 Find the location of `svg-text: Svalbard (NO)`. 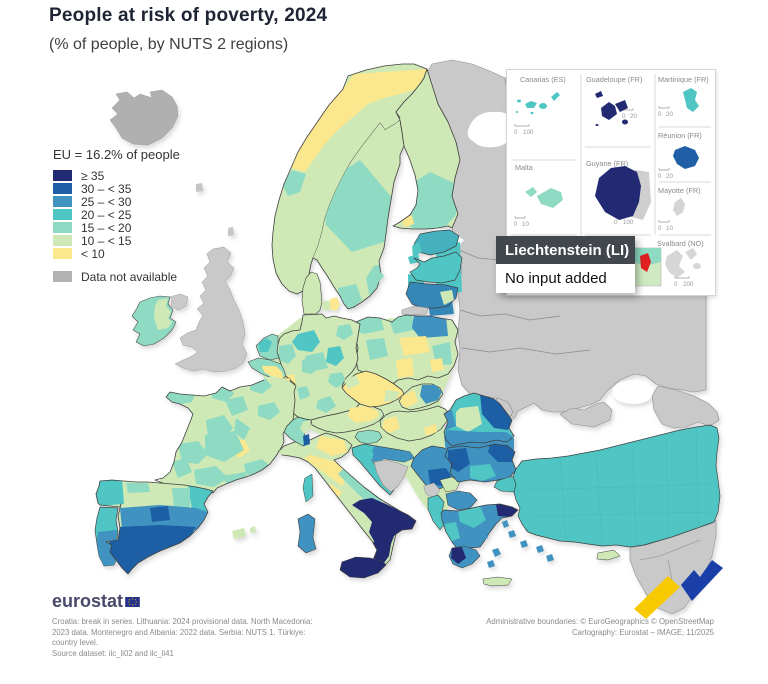

svg-text: Svalbard (NO) is located at coordinates (680, 243).